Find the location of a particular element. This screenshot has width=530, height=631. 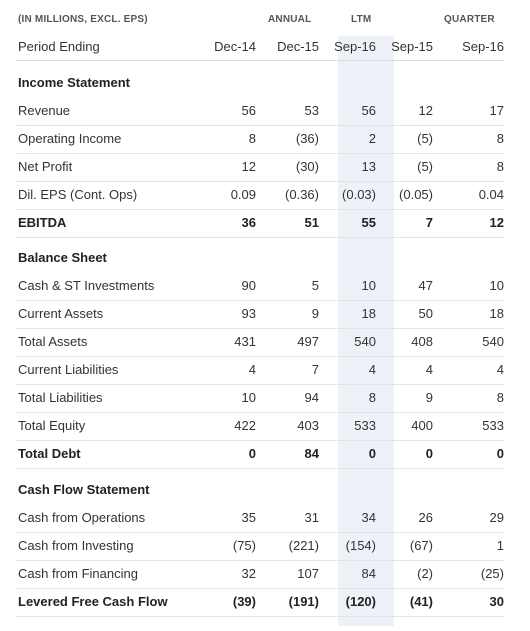

row-label: Cash from Investing is located at coordinates (76, 545).